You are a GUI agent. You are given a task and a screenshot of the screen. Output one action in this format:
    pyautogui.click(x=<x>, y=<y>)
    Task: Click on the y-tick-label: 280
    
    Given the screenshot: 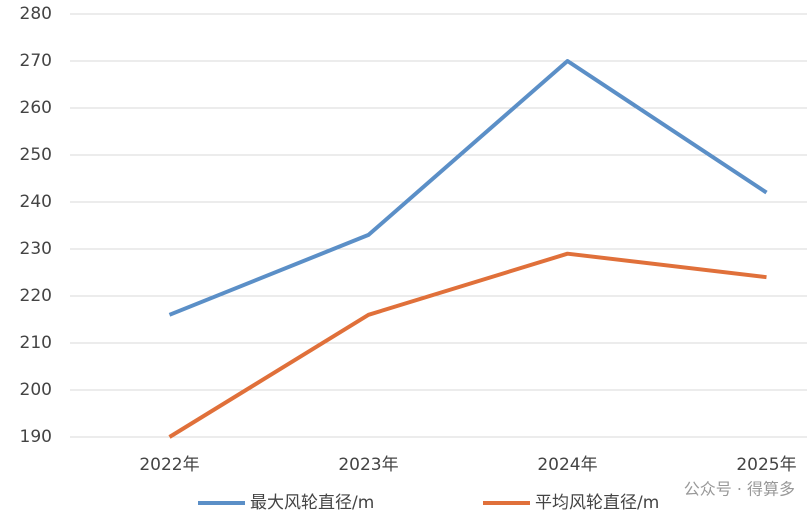 What is the action you would take?
    pyautogui.click(x=36, y=14)
    